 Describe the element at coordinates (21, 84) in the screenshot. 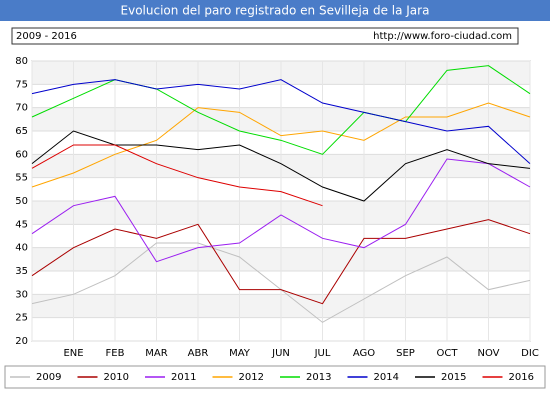

I see `y-tick-label: 75` at that location.